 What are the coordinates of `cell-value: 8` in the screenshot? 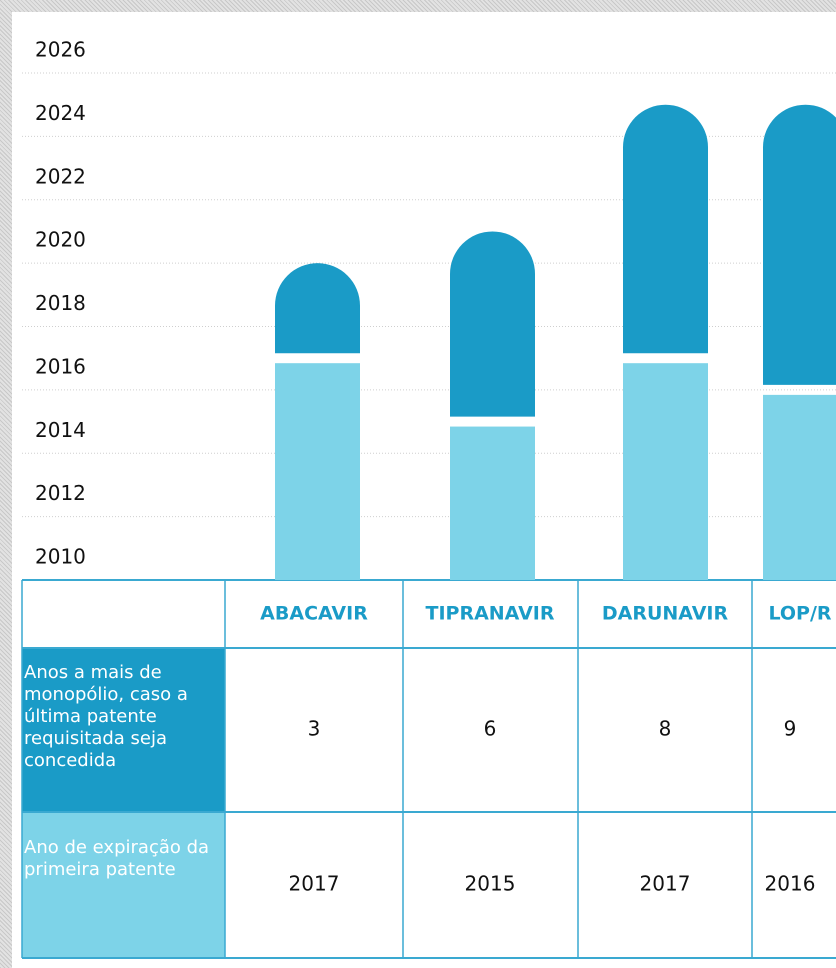 It's located at (665, 729).